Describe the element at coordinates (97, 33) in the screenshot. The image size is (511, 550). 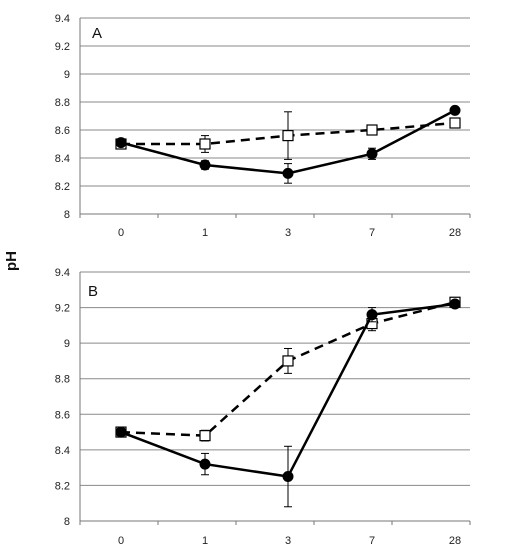
I see `panel-label: A` at that location.